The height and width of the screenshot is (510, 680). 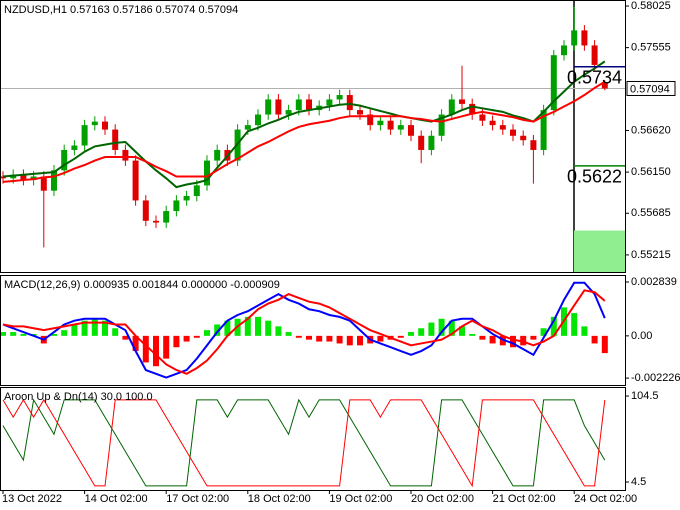 What do you see at coordinates (641, 336) in the screenshot?
I see `y-tick-label: 0.00` at bounding box center [641, 336].